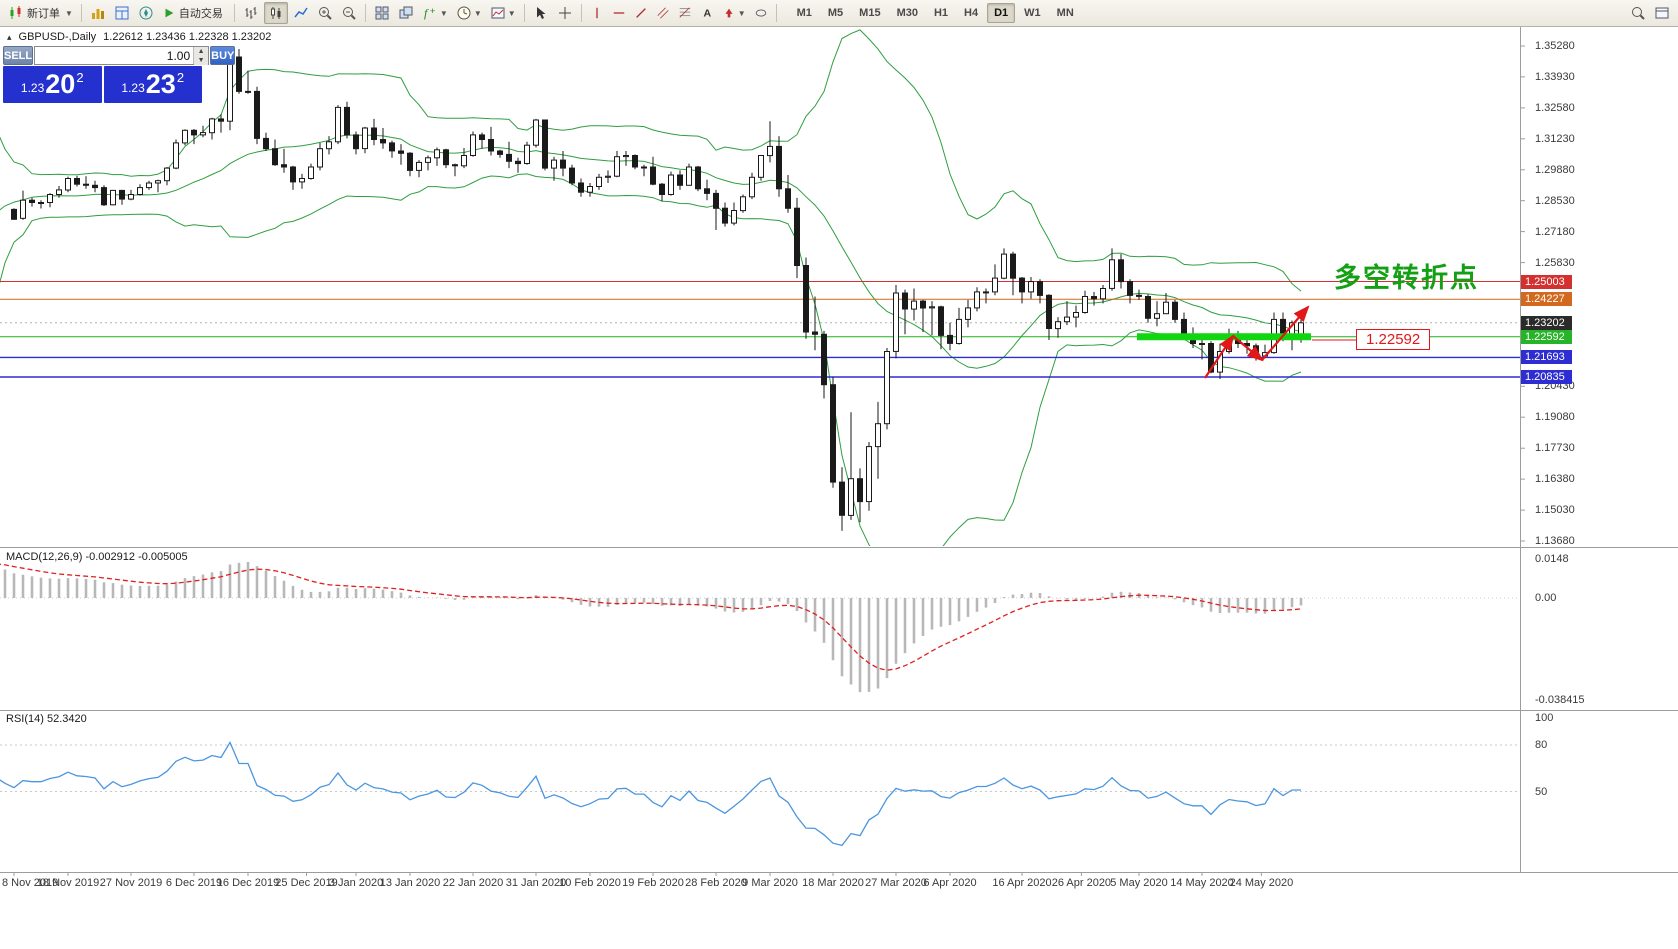 Image resolution: width=1678 pixels, height=949 pixels. What do you see at coordinates (160, 84) in the screenshot?
I see `ask-big-digits: 23` at bounding box center [160, 84].